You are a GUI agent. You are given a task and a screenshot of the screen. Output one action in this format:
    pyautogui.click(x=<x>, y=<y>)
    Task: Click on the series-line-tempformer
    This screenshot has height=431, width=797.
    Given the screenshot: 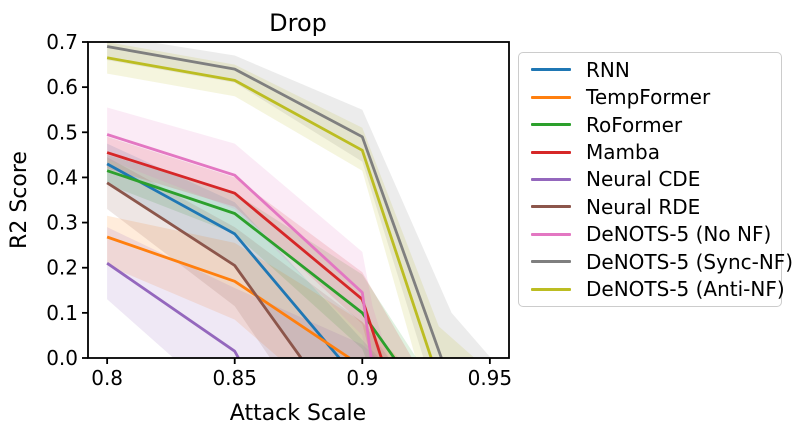 What is the action you would take?
    pyautogui.click(x=228, y=296)
    